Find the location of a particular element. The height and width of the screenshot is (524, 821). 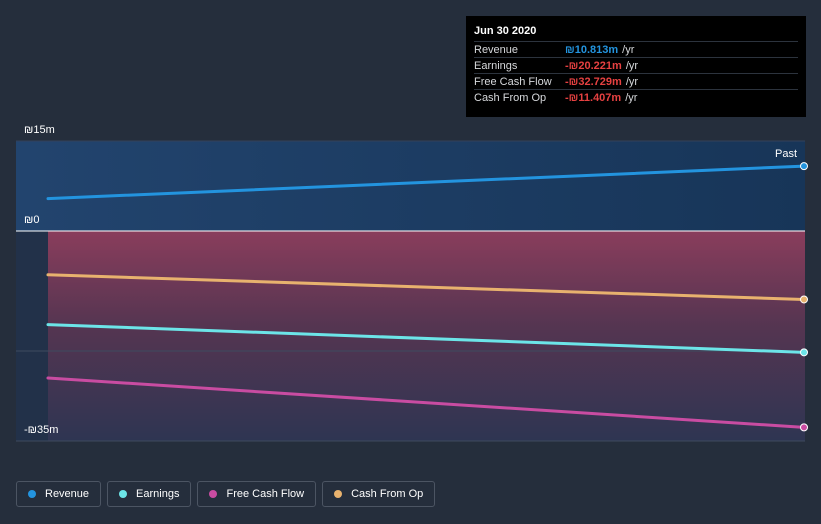

cash-from-op-line is located at coordinates (426, 287).